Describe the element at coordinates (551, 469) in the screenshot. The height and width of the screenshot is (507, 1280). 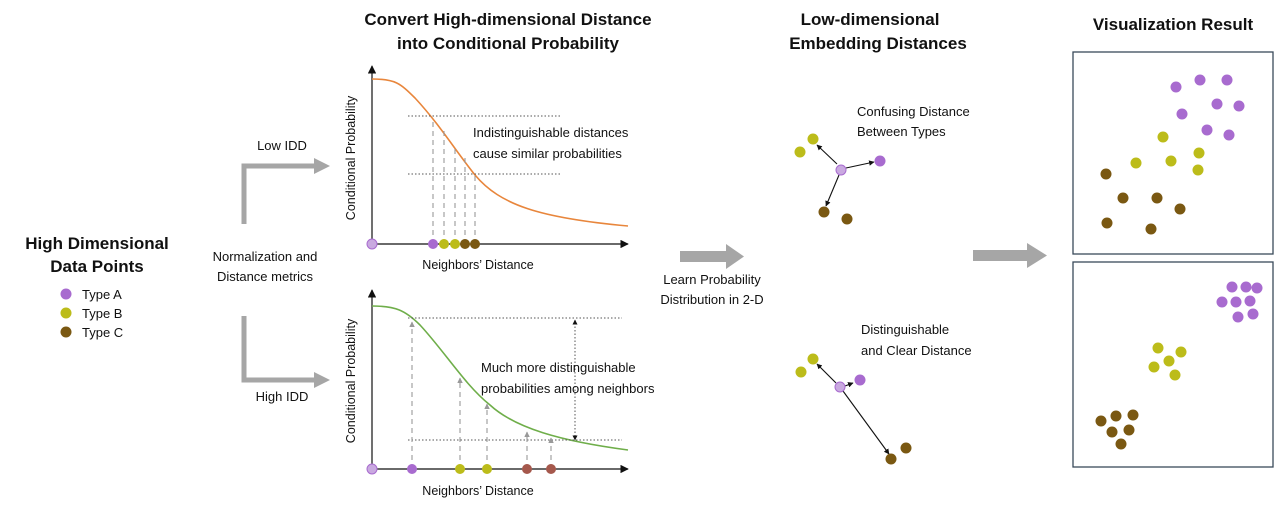
I see `high-neighbor-c2` at that location.